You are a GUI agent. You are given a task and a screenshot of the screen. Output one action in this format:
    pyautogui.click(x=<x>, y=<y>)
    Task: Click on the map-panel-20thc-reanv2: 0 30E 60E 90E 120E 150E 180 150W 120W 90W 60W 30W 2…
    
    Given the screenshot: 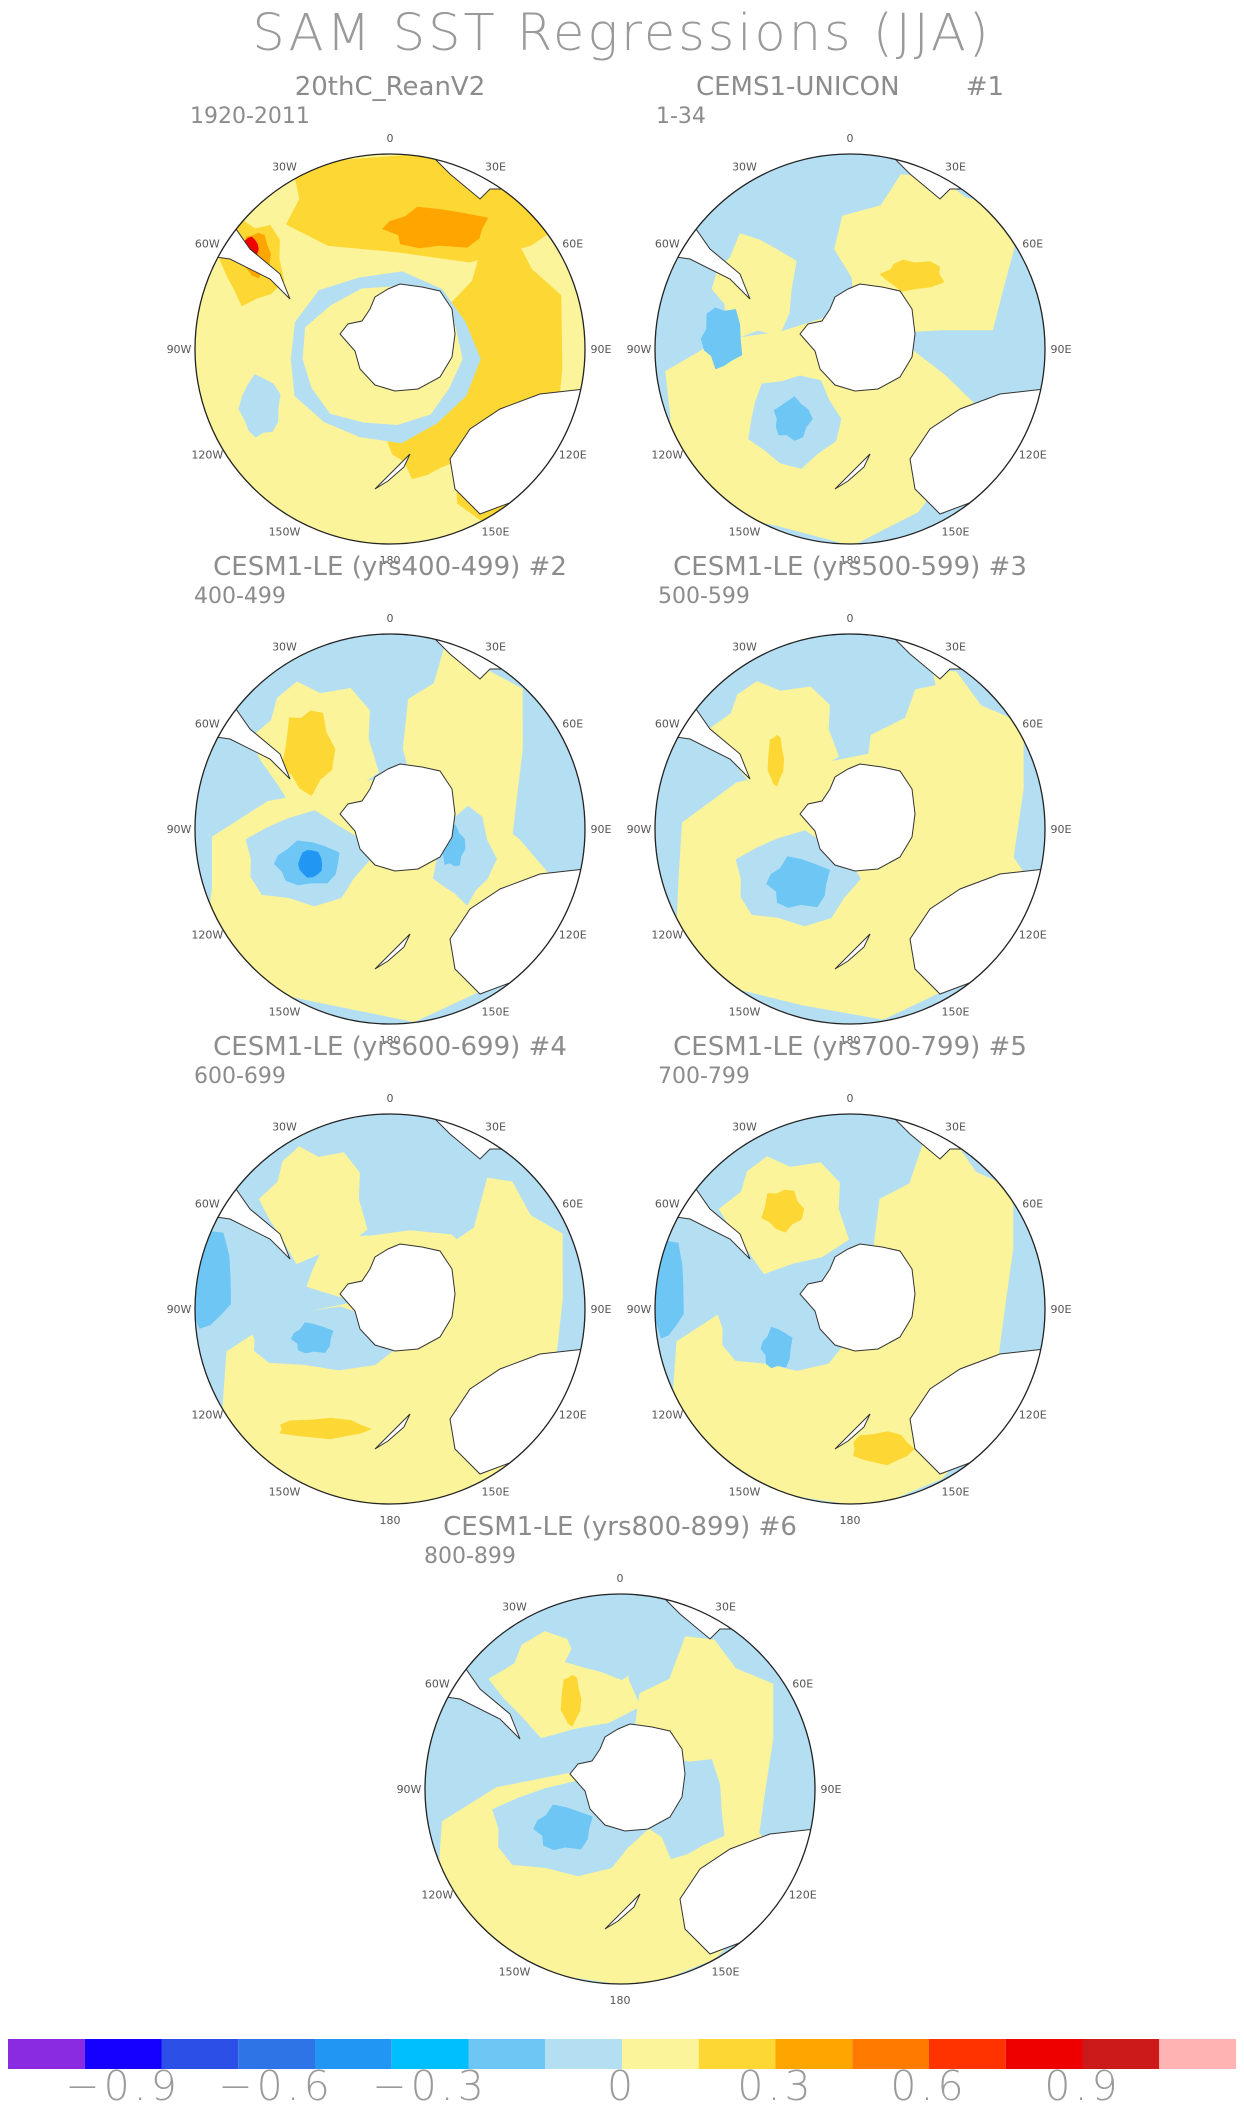 What is the action you would take?
    pyautogui.click(x=390, y=319)
    